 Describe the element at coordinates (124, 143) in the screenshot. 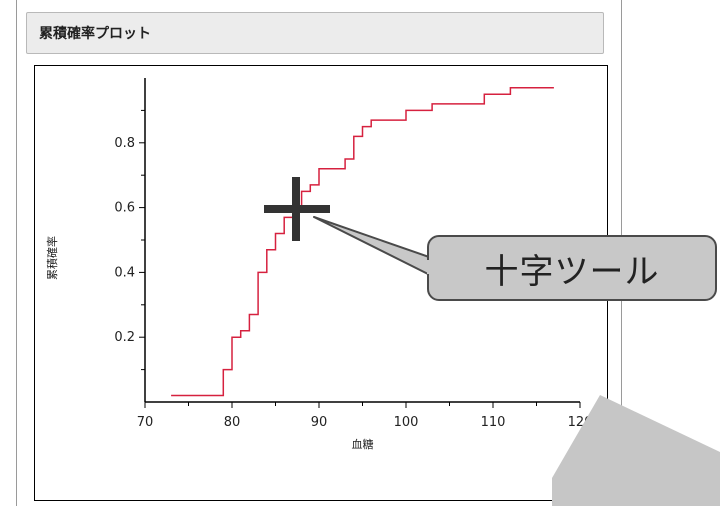

I see `y-tick-label: 0.8` at that location.